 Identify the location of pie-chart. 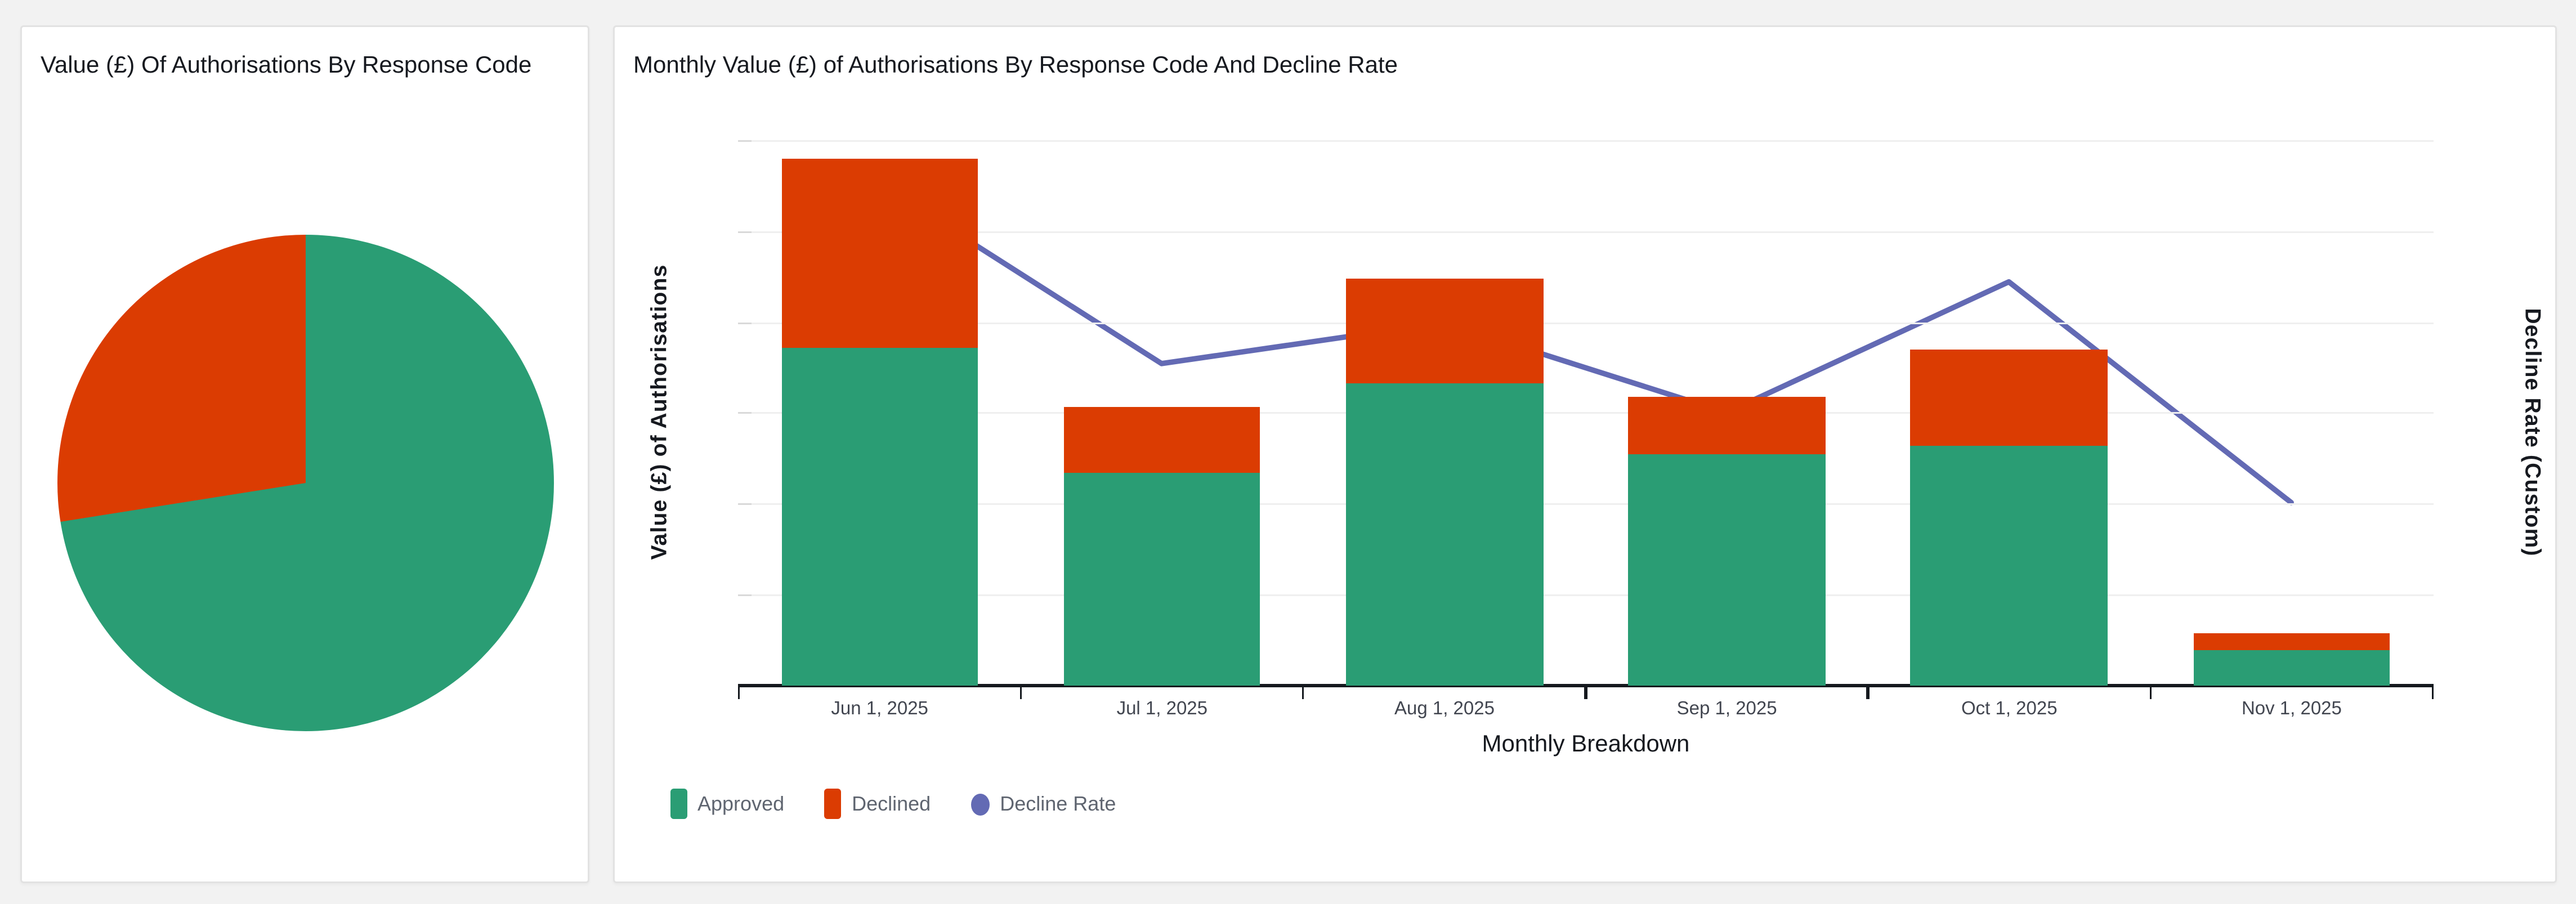
(305, 483).